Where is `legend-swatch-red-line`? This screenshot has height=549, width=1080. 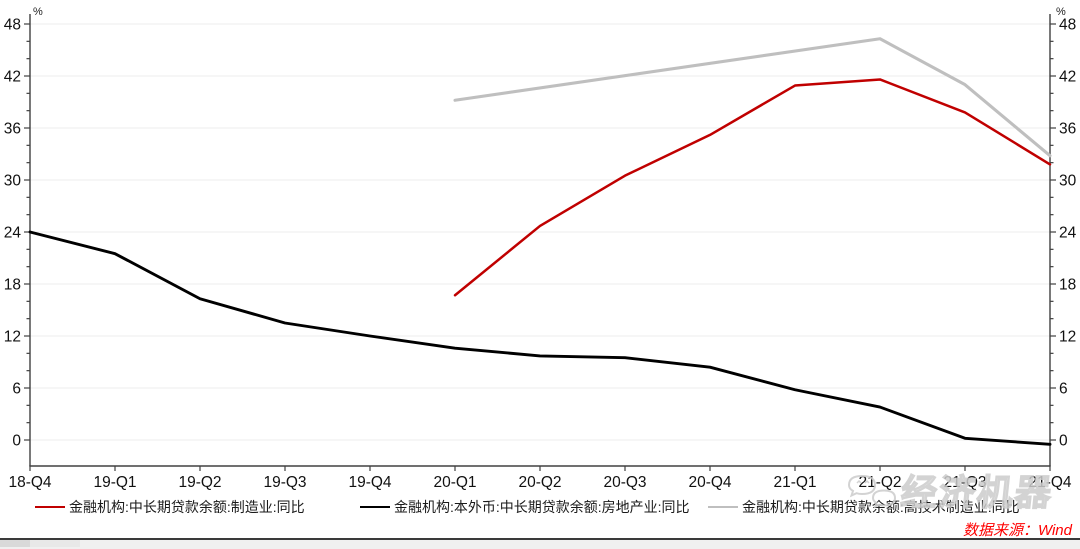
legend-swatch-red-line is located at coordinates (50, 507).